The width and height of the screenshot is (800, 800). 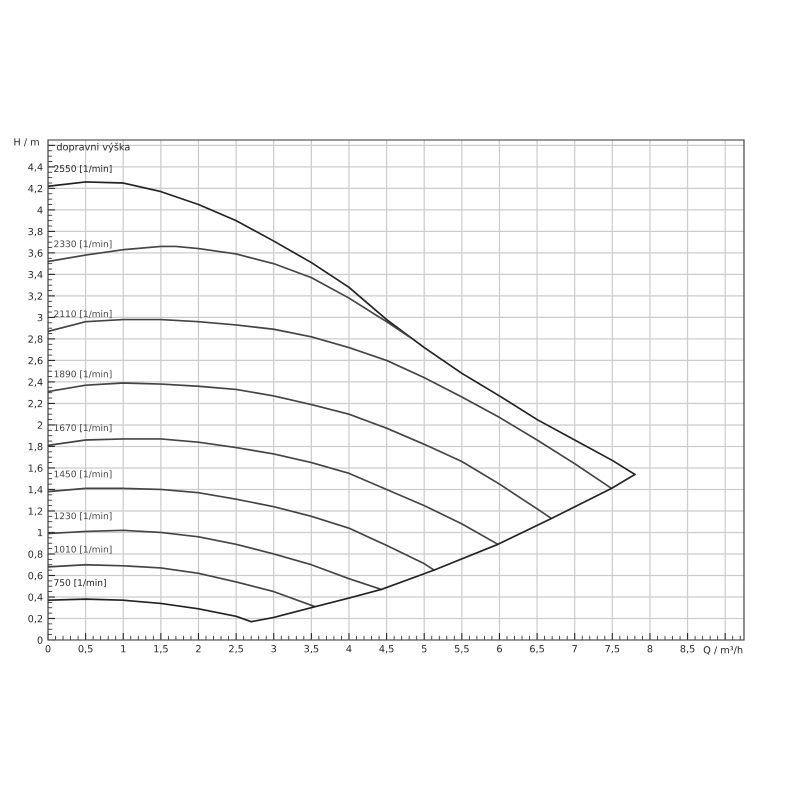 What do you see at coordinates (461, 649) in the screenshot?
I see `x-tick-label: 5,5` at bounding box center [461, 649].